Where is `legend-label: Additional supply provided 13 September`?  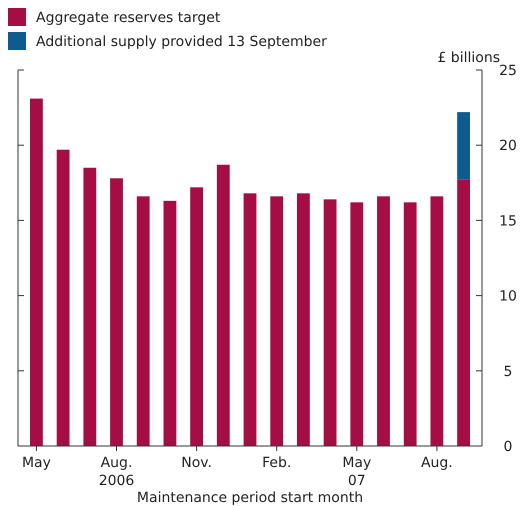 legend-label: Additional supply provided 13 September is located at coordinates (182, 42).